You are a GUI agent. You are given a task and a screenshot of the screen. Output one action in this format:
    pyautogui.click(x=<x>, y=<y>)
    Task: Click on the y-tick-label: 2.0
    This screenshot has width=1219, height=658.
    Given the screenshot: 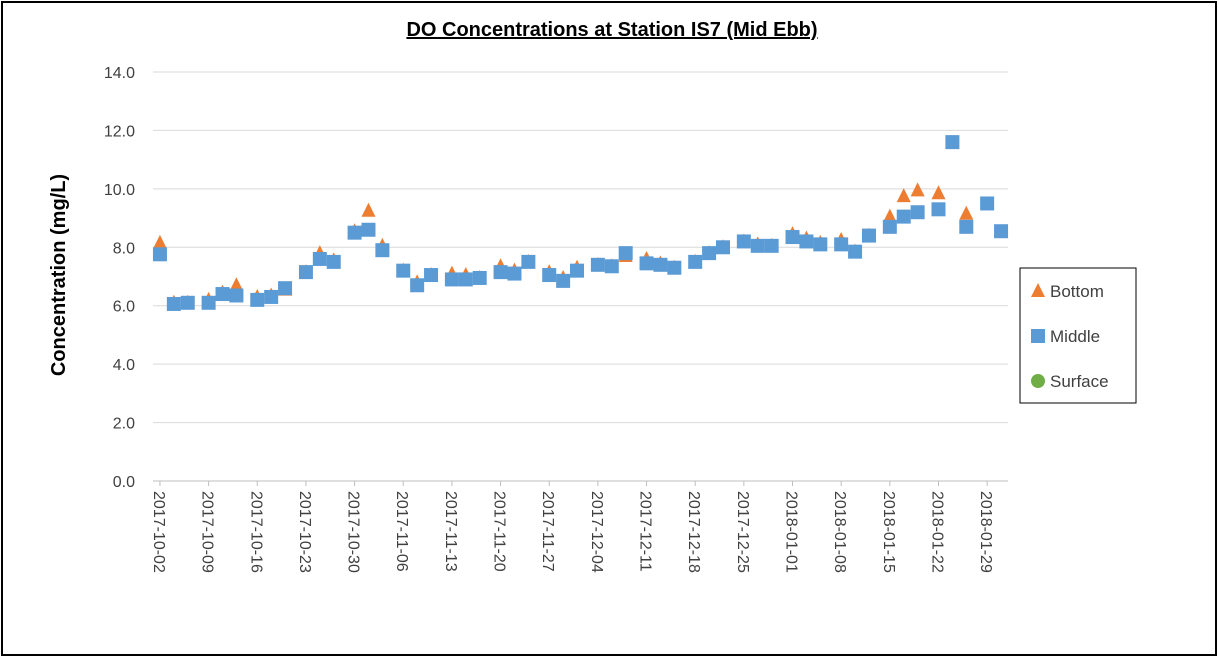 What is the action you would take?
    pyautogui.click(x=124, y=424)
    